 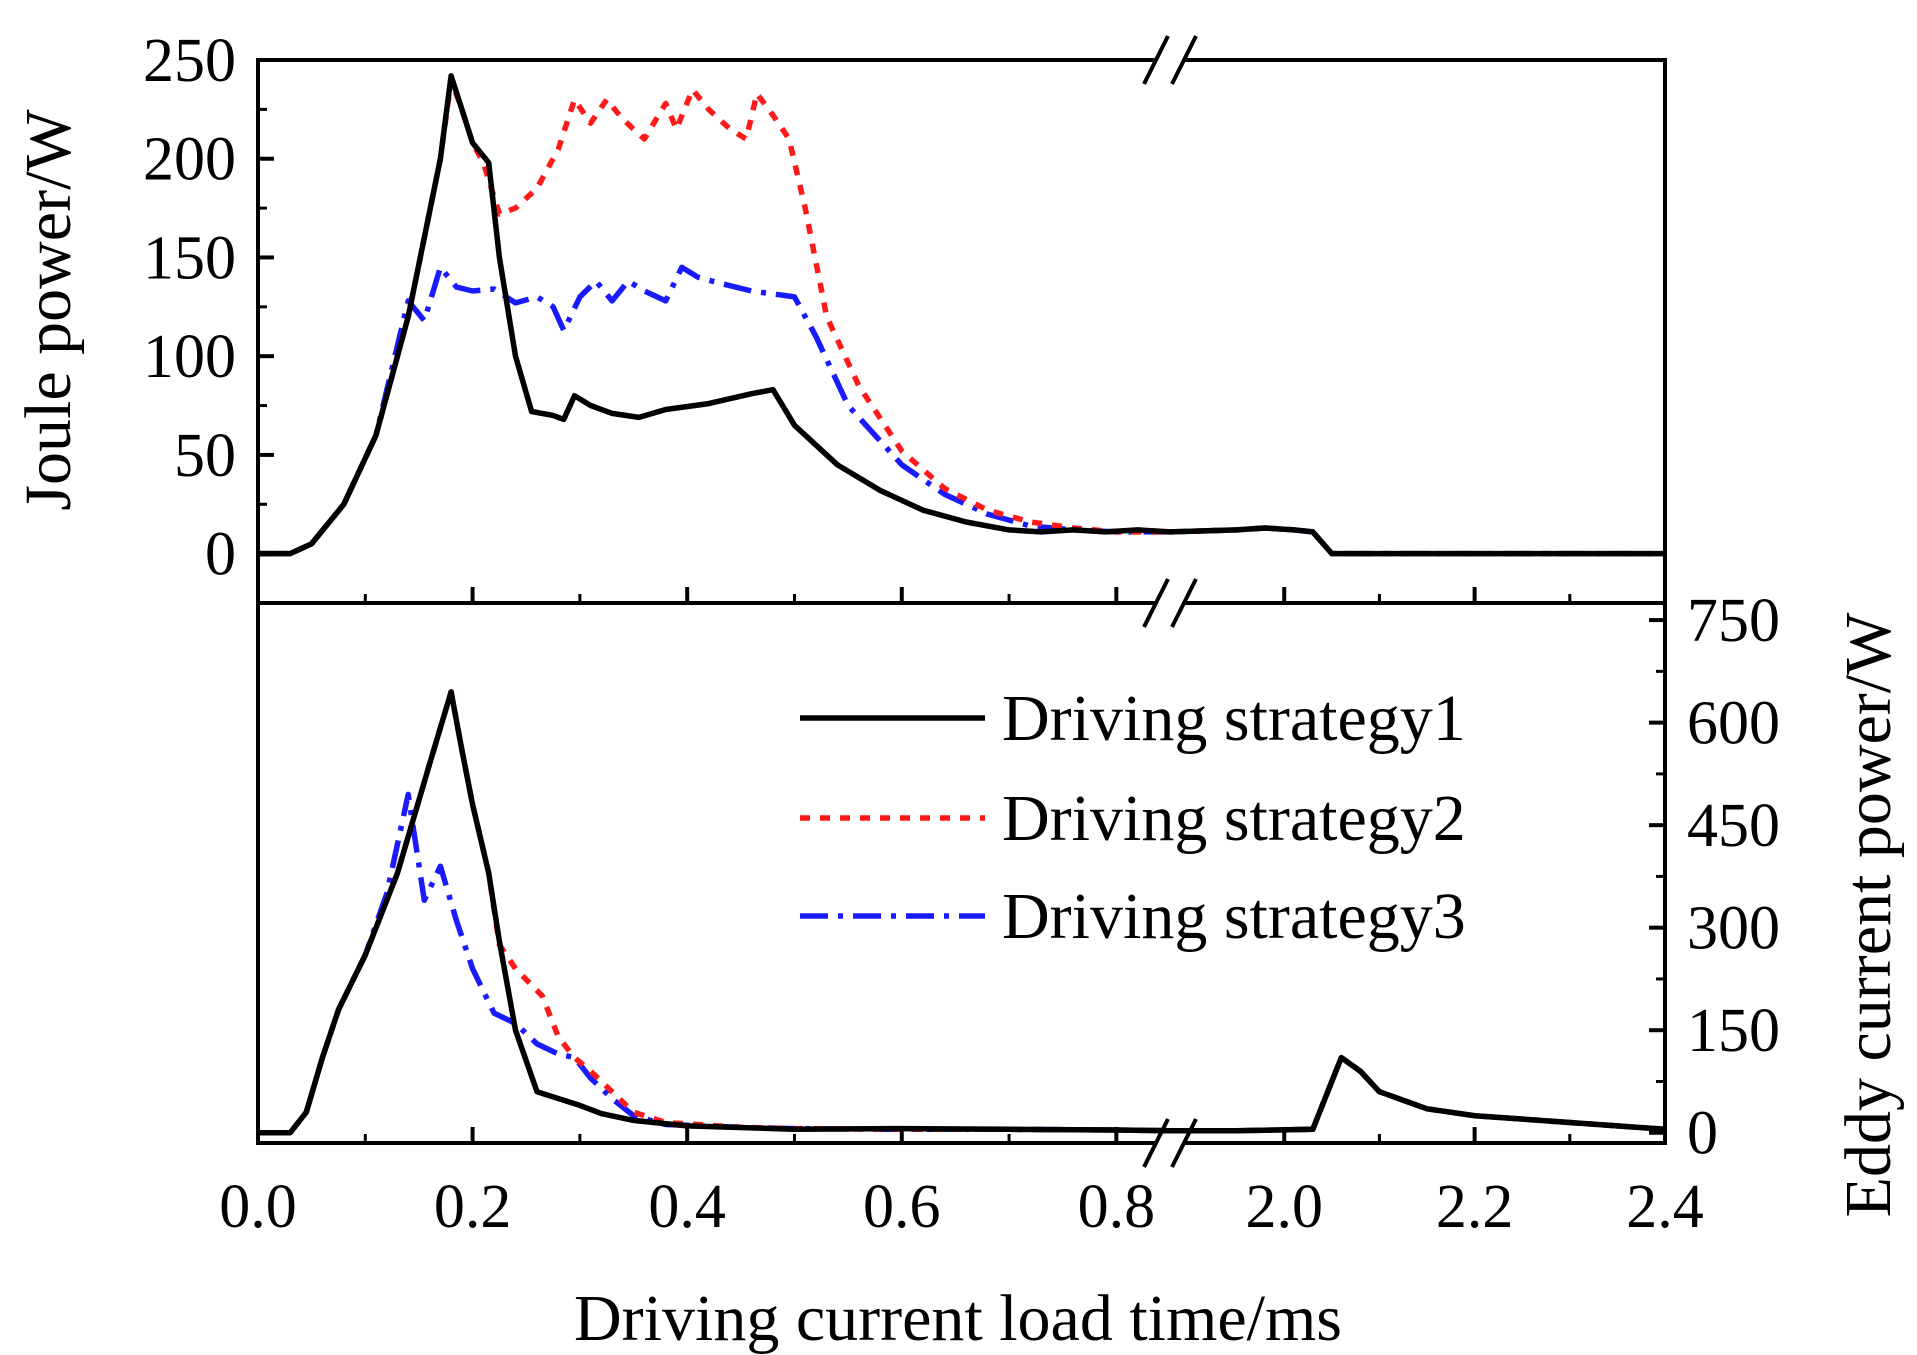 What do you see at coordinates (189, 61) in the screenshot?
I see `joule-y-tick-label: 250` at bounding box center [189, 61].